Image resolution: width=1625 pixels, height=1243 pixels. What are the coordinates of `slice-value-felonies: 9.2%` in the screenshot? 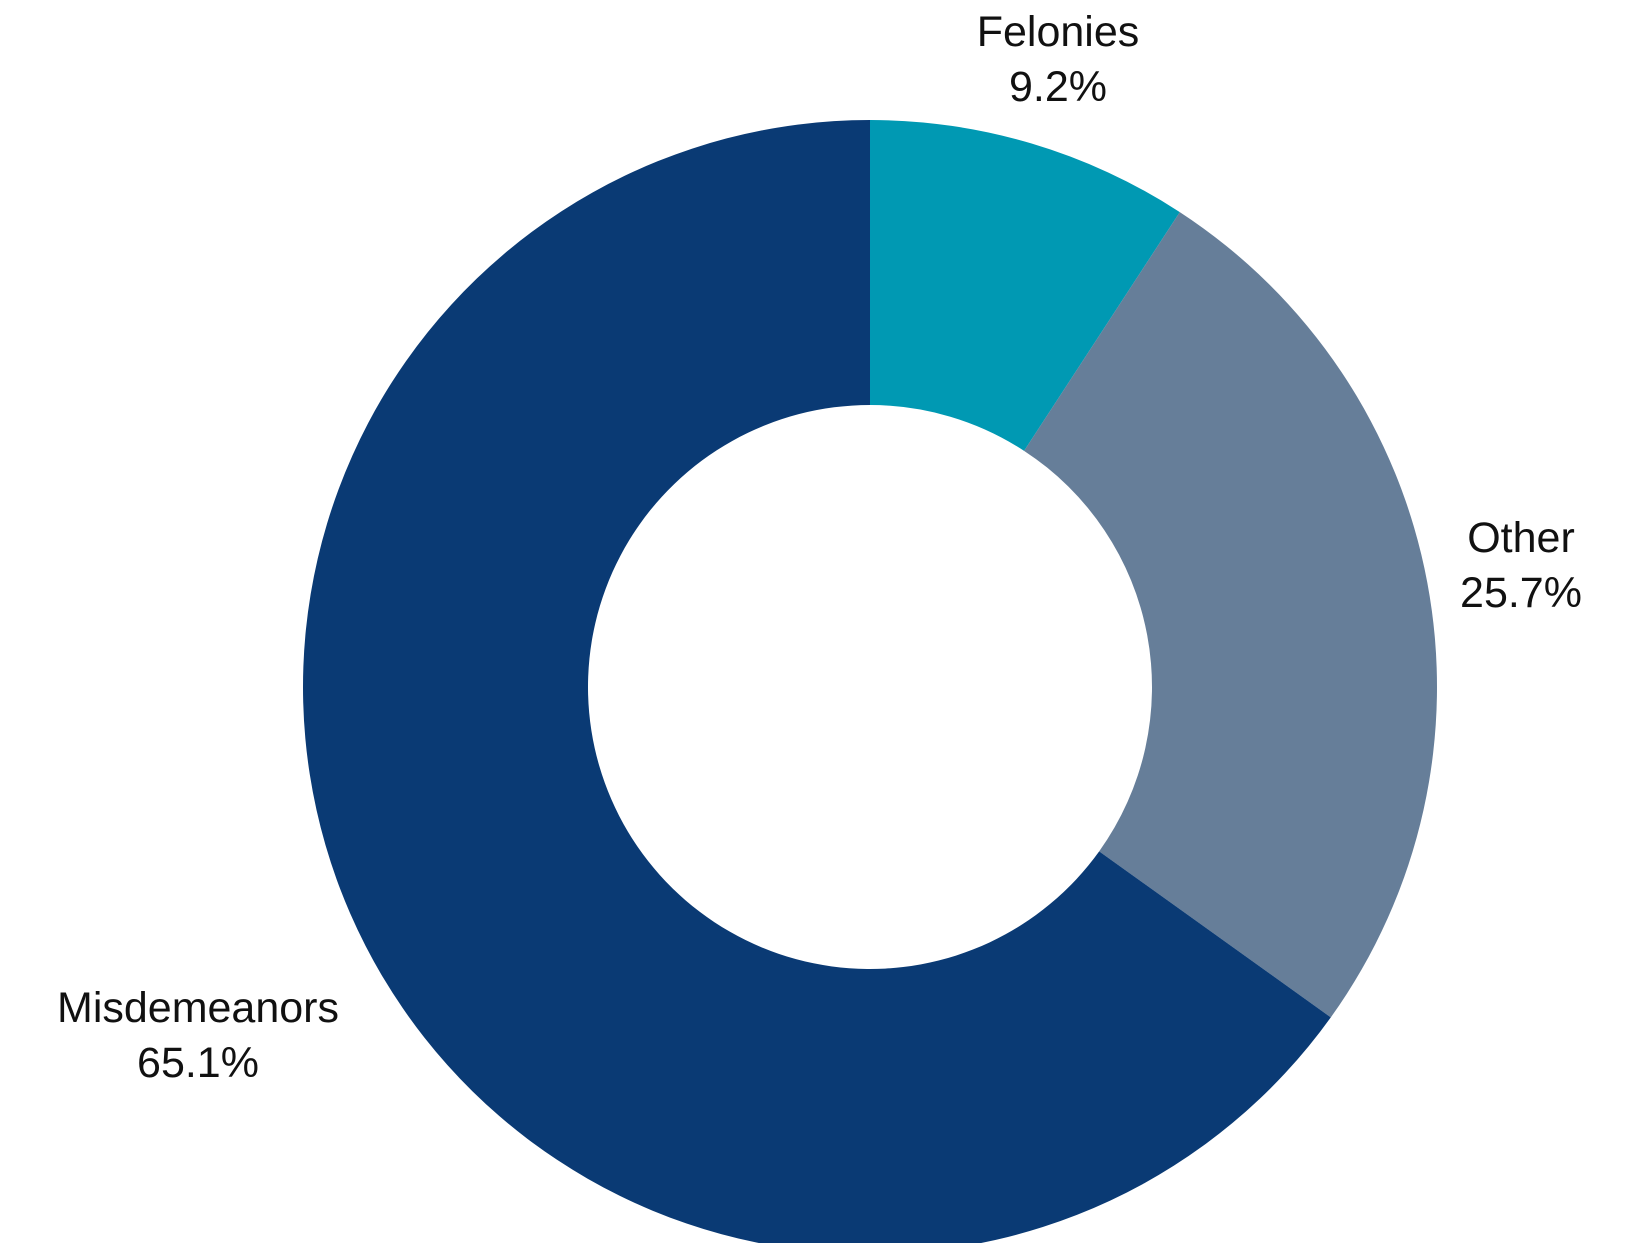 It's located at (1058, 87).